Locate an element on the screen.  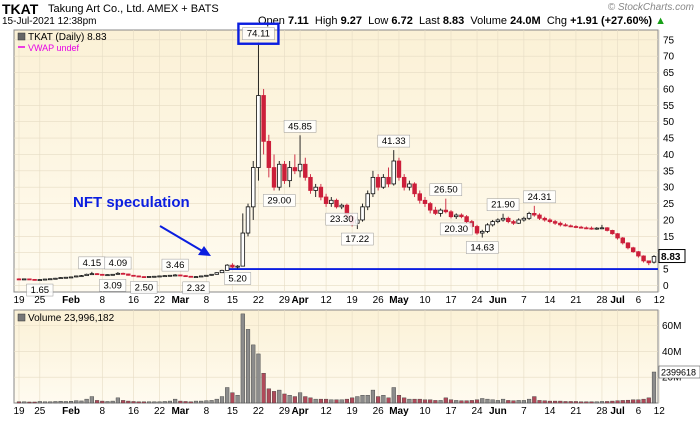
date-tick-label: Mar is located at coordinates (180, 300).